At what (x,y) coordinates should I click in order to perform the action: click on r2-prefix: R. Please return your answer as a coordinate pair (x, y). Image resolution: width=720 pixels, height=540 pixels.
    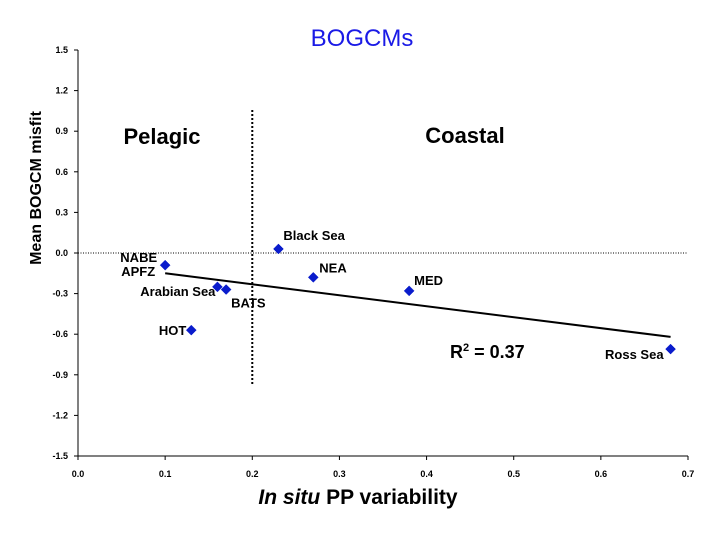
    Looking at the image, I should click on (456, 352).